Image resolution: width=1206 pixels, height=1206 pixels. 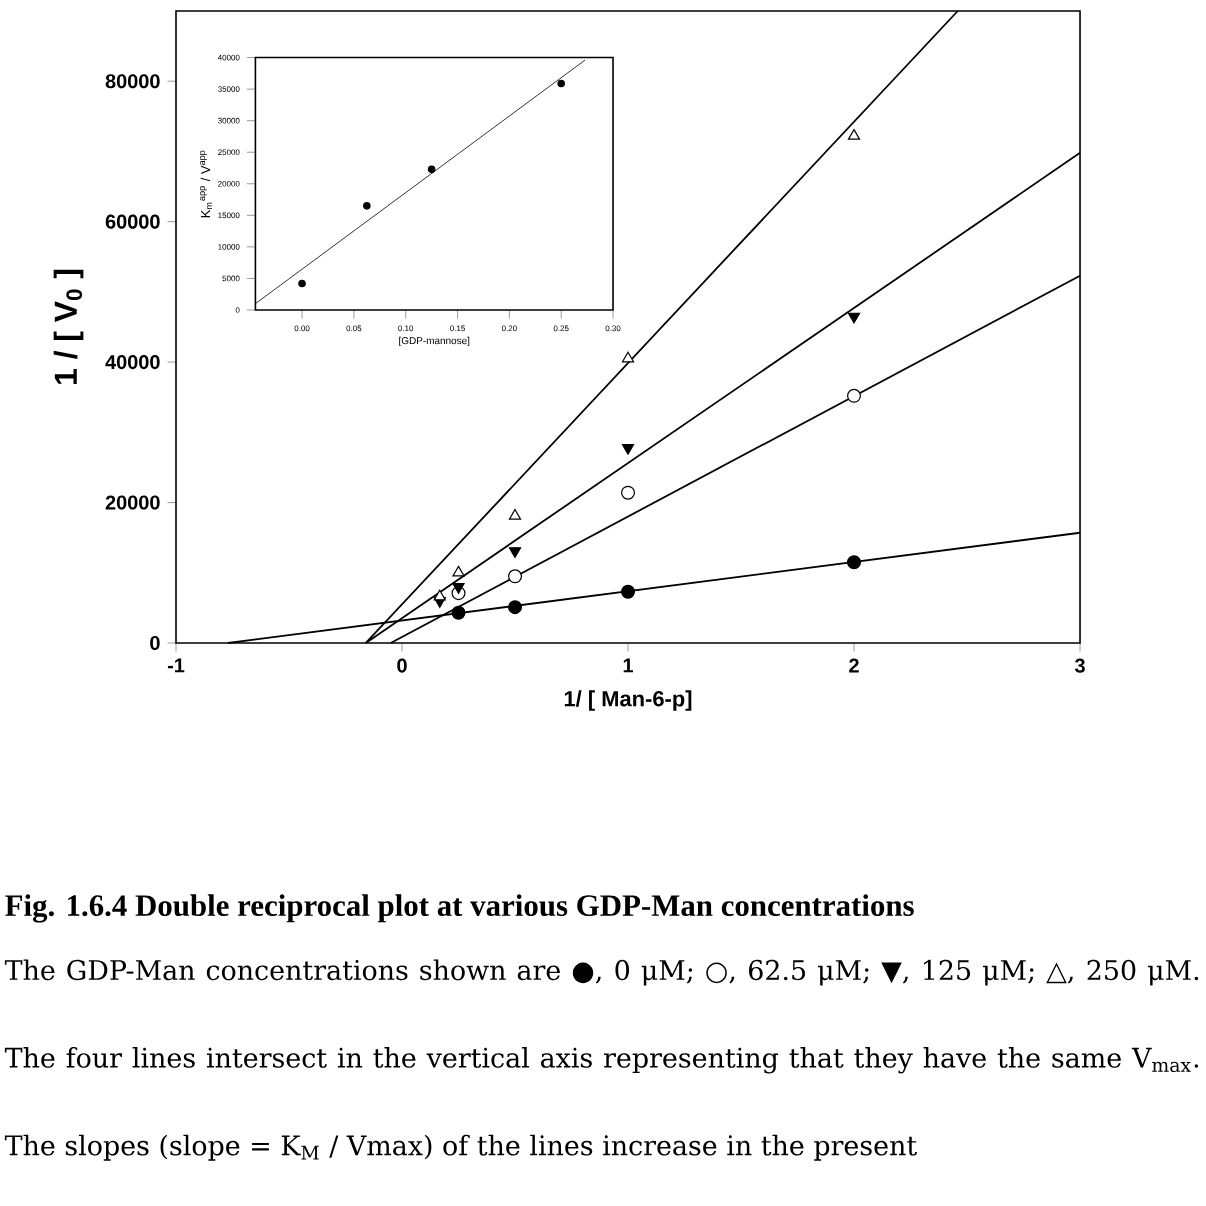 What do you see at coordinates (132, 221) in the screenshot?
I see `y-tick-label: 60000` at bounding box center [132, 221].